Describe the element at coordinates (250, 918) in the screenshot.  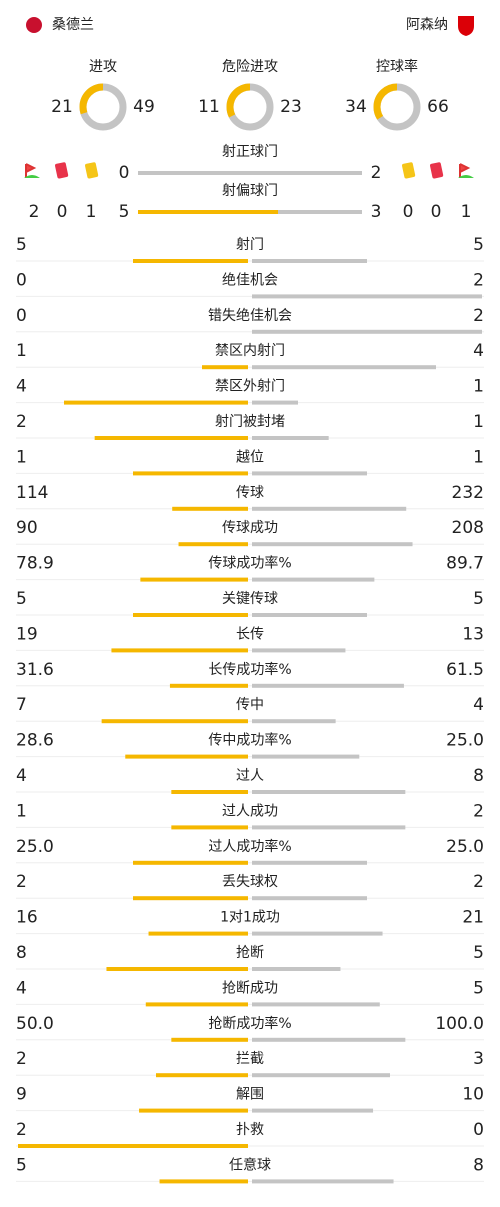
I see `stat-label: 1对1成功` at that location.